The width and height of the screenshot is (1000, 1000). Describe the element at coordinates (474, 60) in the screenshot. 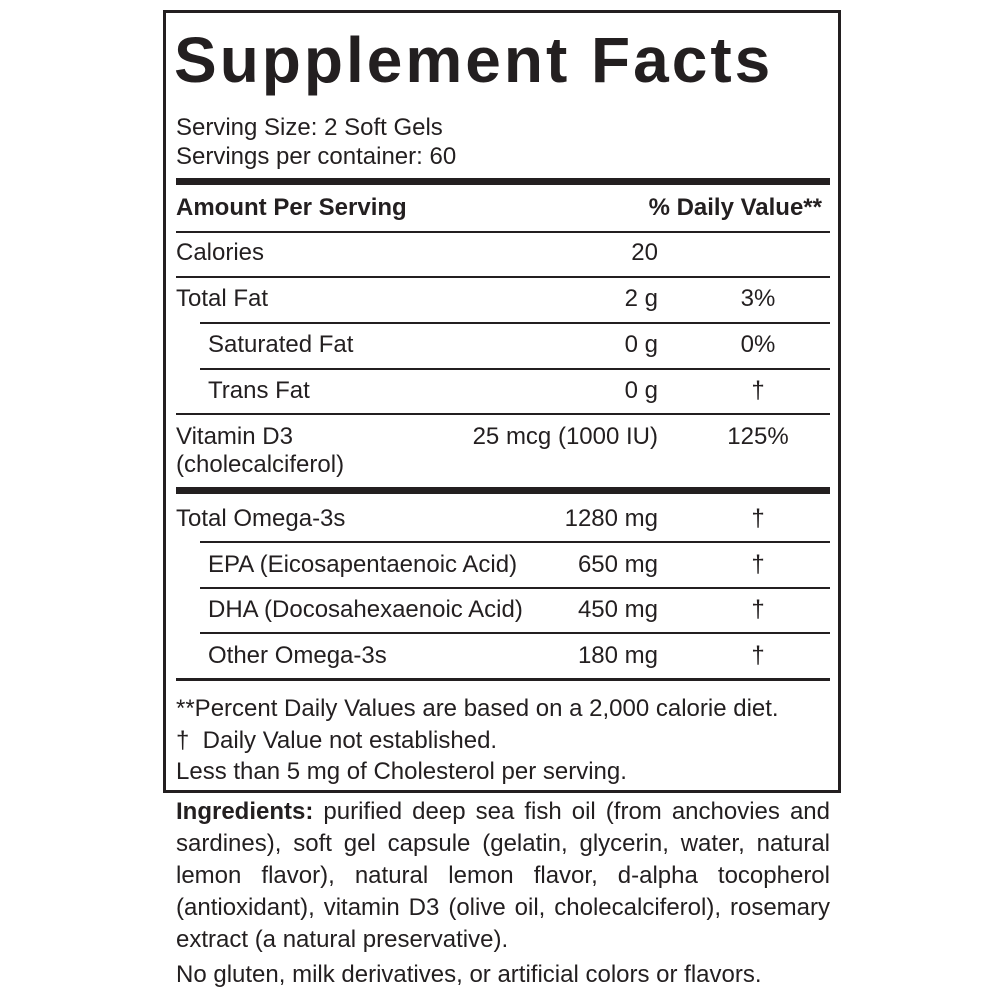

I see `title: Supplement Facts` at that location.